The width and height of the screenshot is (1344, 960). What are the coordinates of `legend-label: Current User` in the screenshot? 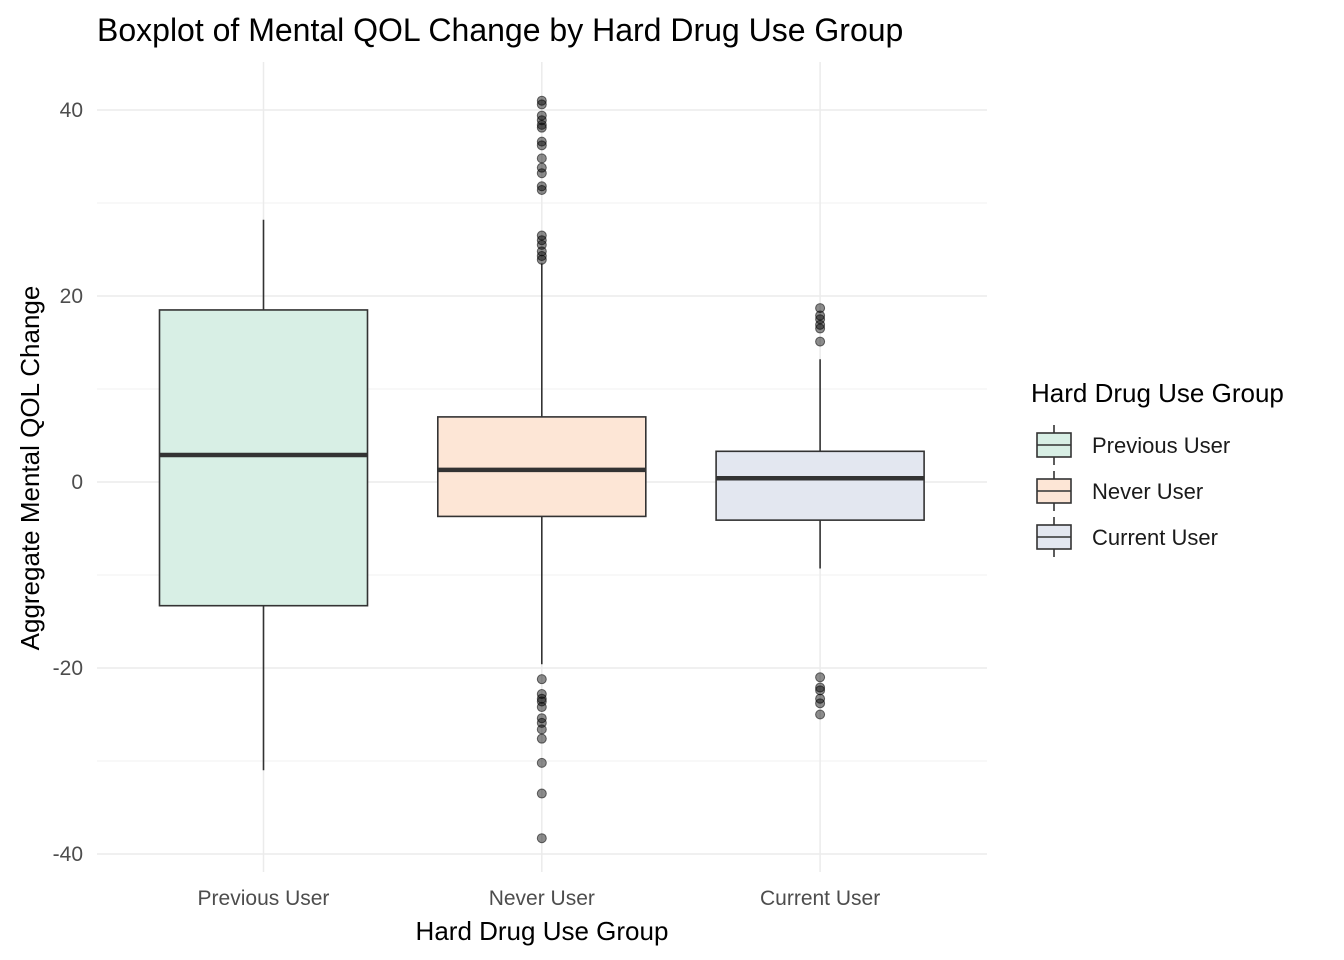 It's located at (1155, 537).